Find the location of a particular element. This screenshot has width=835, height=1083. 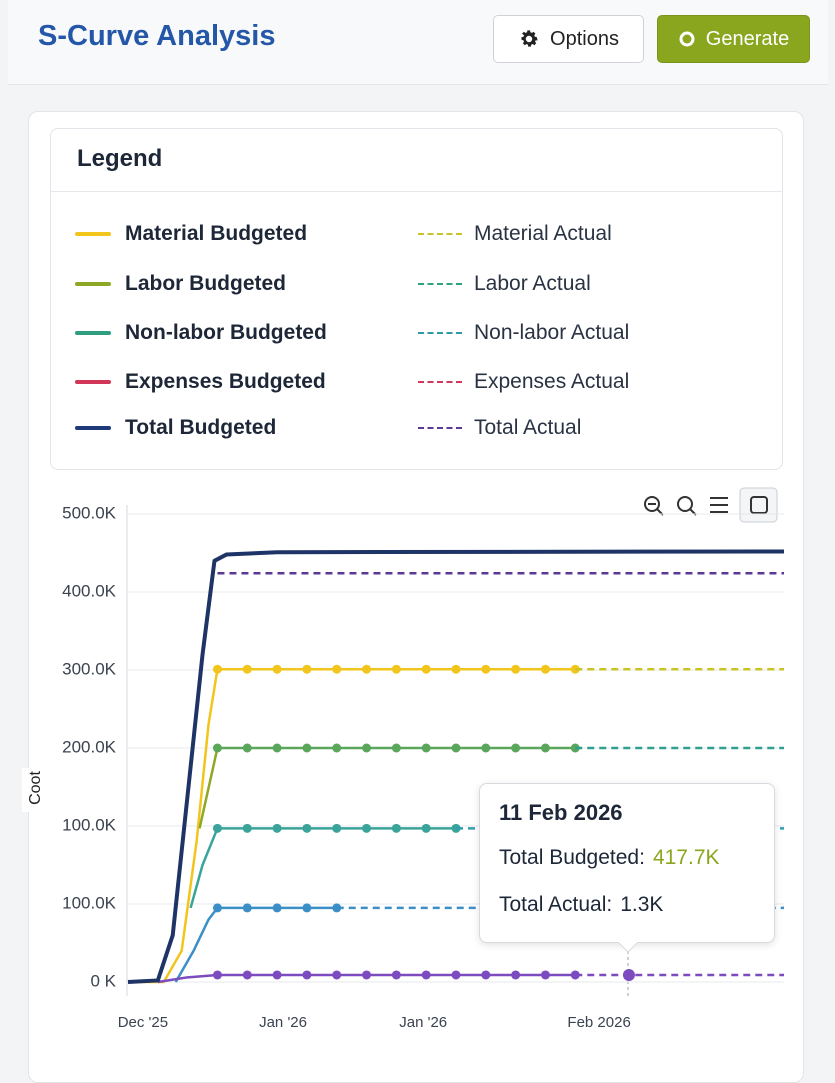

toolbar is located at coordinates (711, 505).